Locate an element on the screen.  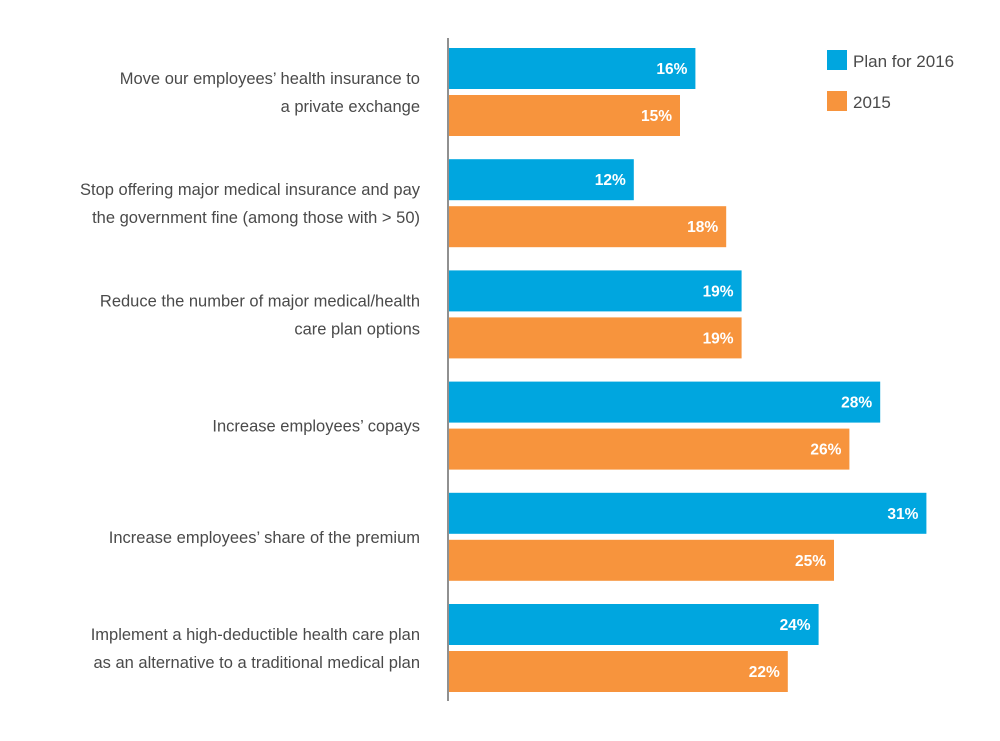
value-label: 15% is located at coordinates (656, 116).